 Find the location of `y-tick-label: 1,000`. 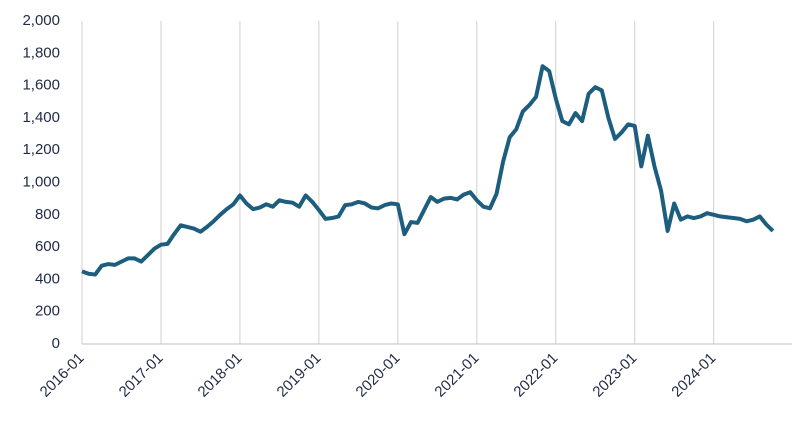

y-tick-label: 1,000 is located at coordinates (41, 181).